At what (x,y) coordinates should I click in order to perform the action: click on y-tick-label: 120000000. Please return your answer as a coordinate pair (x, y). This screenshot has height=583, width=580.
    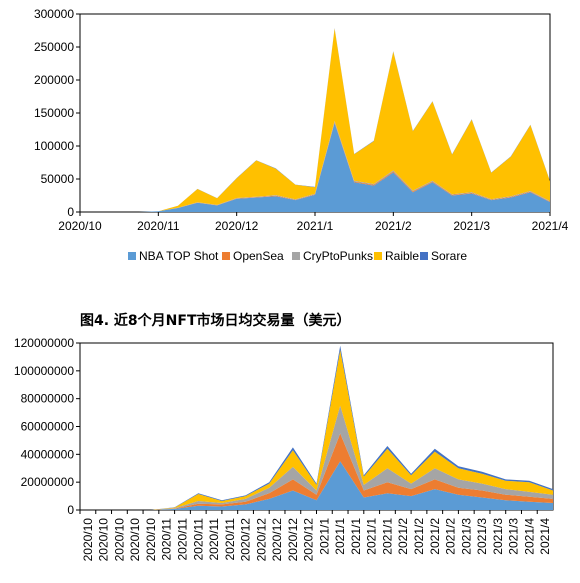
    Looking at the image, I should click on (44, 343).